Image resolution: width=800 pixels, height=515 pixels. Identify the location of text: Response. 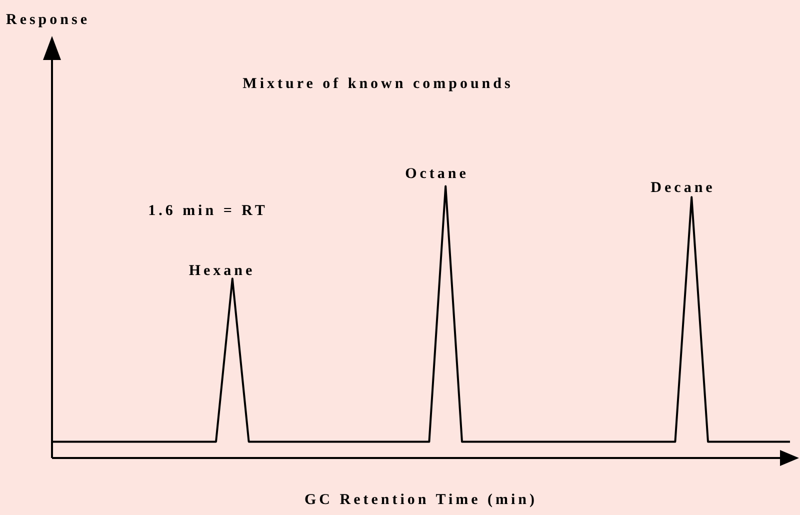
(48, 20).